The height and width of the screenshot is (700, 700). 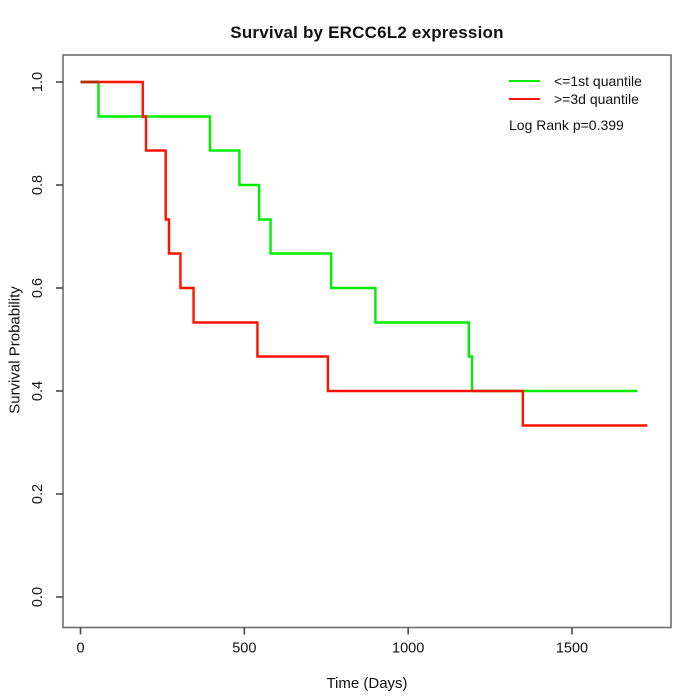 I want to click on y-tick-label: 0.8, so click(x=38, y=185).